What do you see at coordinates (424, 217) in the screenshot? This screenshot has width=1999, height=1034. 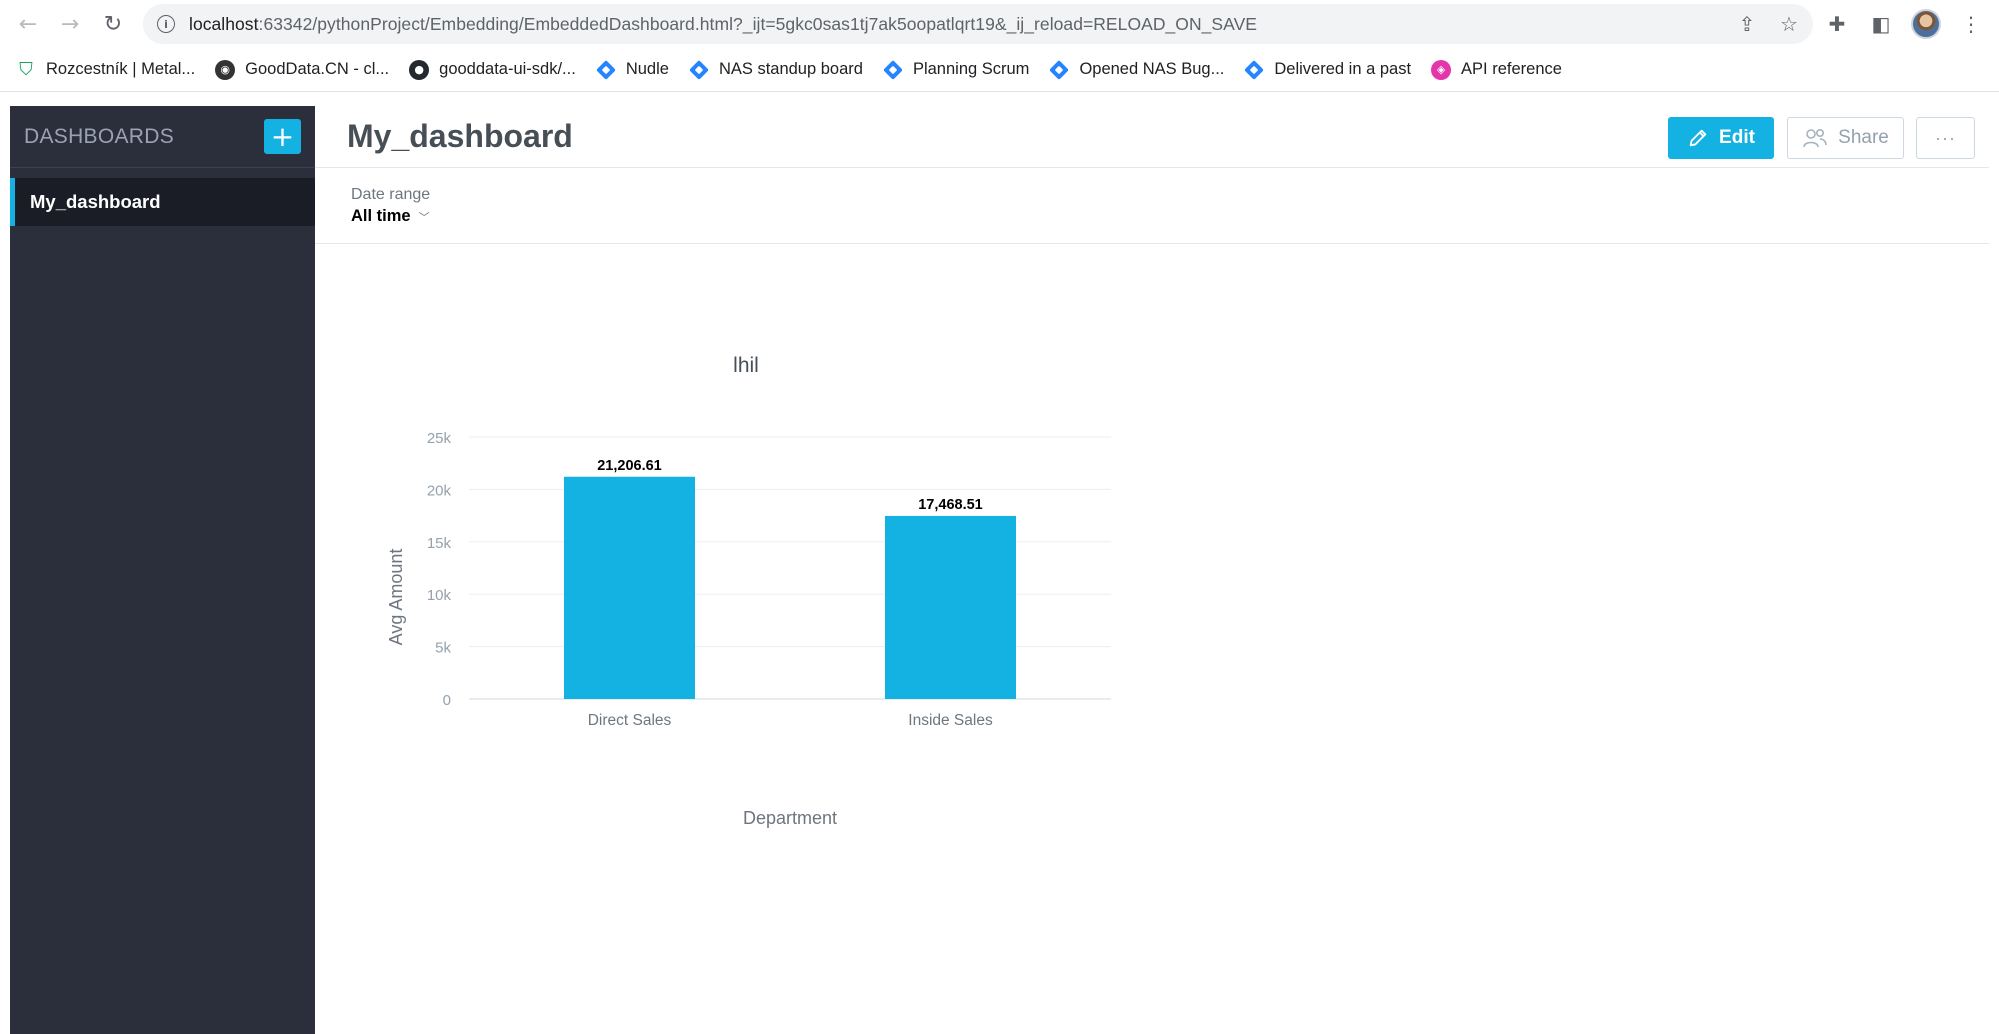 I see `chevron-down-icon: ﹀` at bounding box center [424, 217].